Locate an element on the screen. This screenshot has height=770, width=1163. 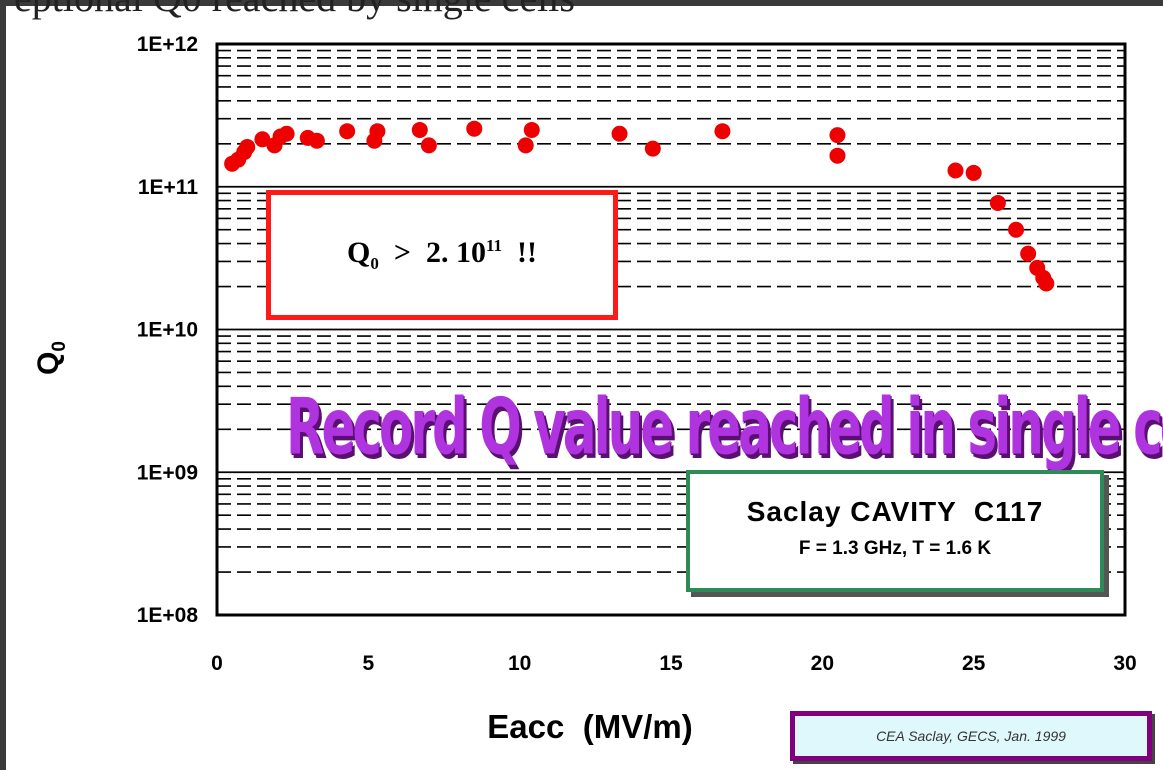
cavity-parameters: F = 1.3 GHz, T = 1.6 K is located at coordinates (895, 548).